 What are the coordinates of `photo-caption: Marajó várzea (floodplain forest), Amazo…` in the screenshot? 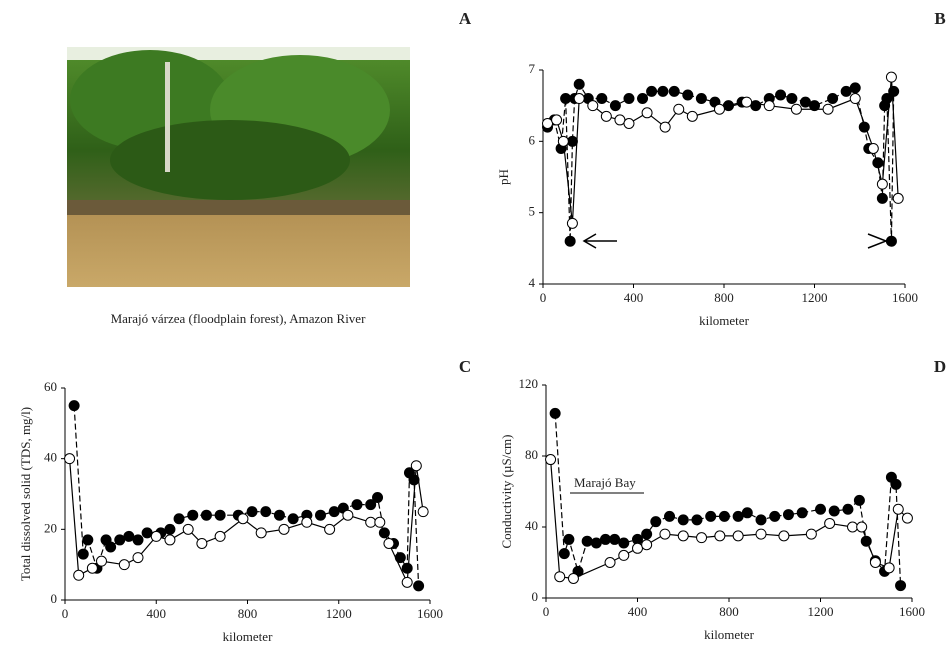 It's located at (239, 318).